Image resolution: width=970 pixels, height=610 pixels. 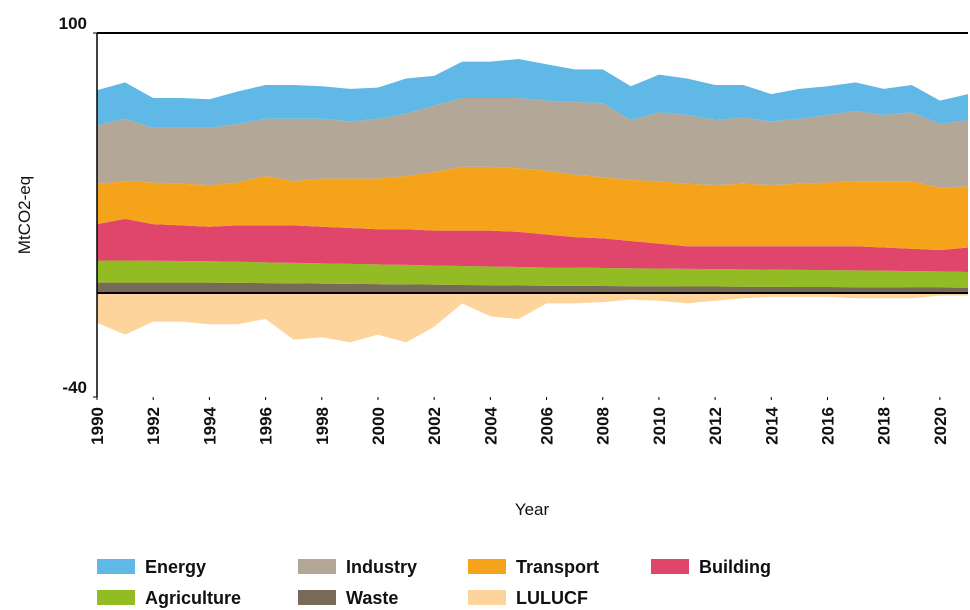 I want to click on x-tick-label: 1990, so click(x=97, y=426).